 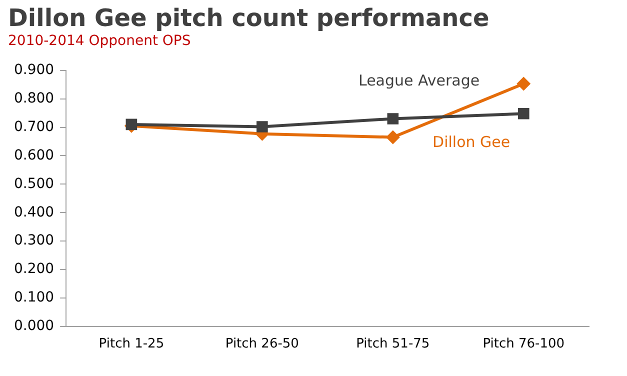 What do you see at coordinates (249, 18) in the screenshot?
I see `chart-title: Dillon Gee pitch count performance` at bounding box center [249, 18].